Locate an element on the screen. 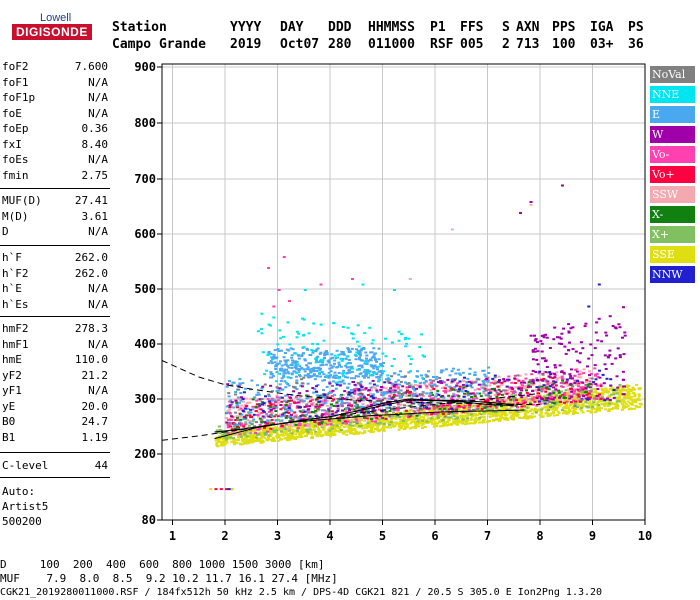 The width and height of the screenshot is (700, 600). param-separator is located at coordinates (55, 477).